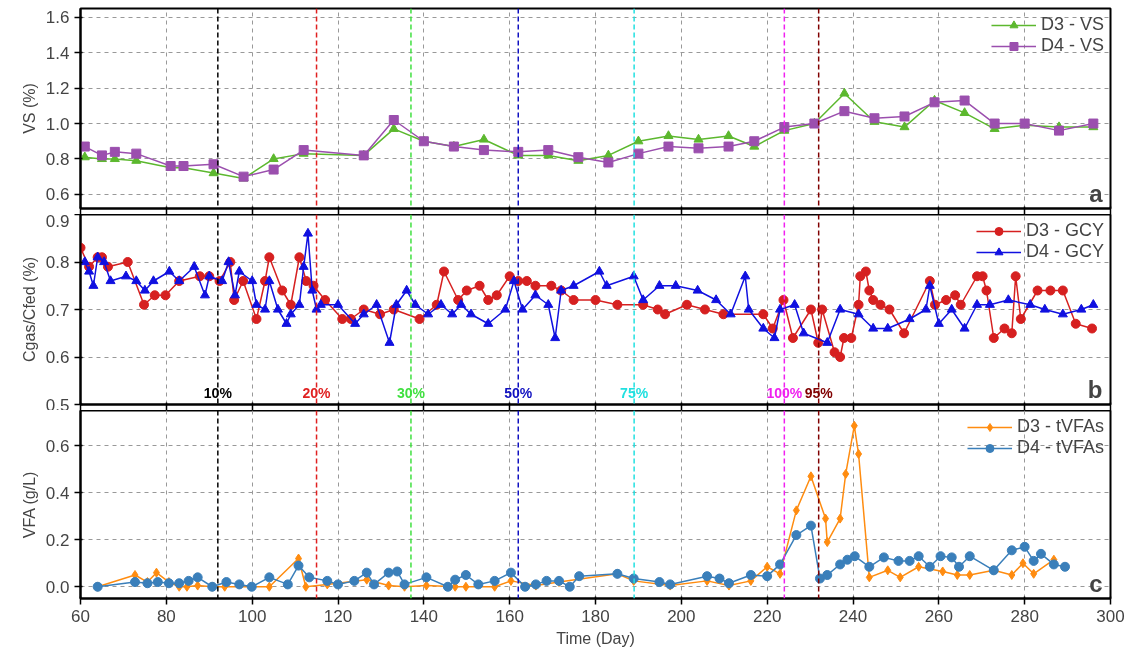  Describe the element at coordinates (57, 587) in the screenshot. I see `y-tick-label: 0.0` at that location.